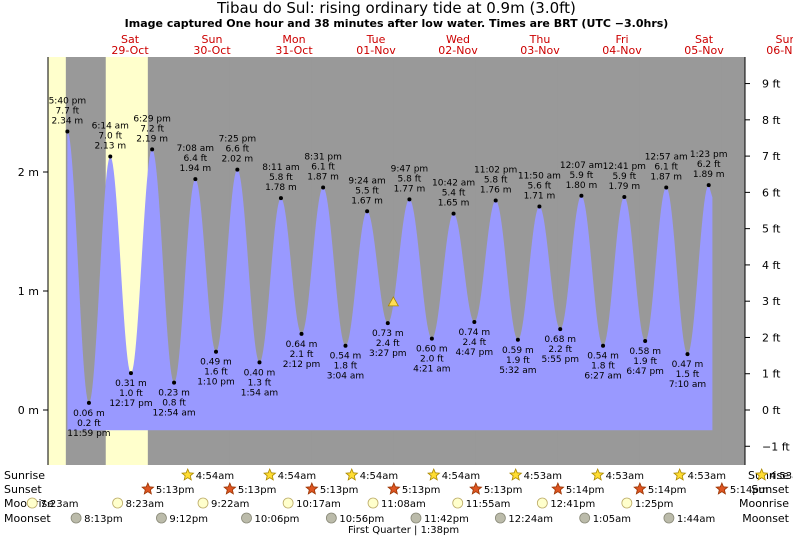 The image size is (793, 538). What do you see at coordinates (237, 150) in the screenshot?
I see `tide-ft-label: 6.6 ft` at bounding box center [237, 150].